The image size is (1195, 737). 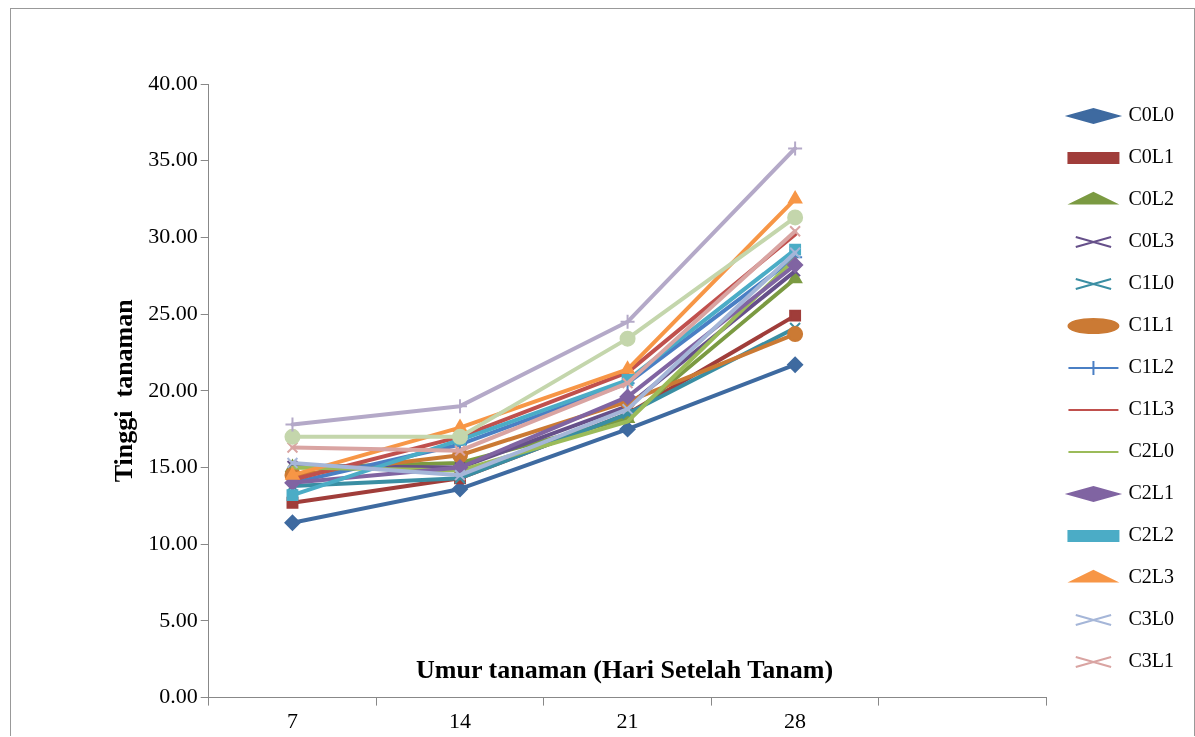 What do you see at coordinates (178, 696) in the screenshot?
I see `y-tick-label: 0.00` at bounding box center [178, 696].